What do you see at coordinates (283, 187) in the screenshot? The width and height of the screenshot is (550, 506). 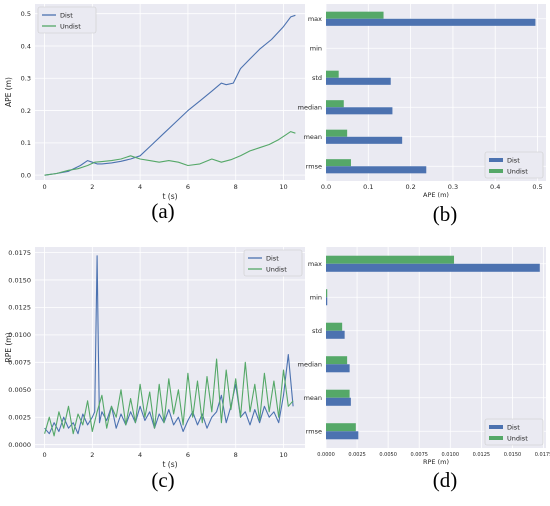 I see `a-x-tick-label: 10` at bounding box center [283, 187].